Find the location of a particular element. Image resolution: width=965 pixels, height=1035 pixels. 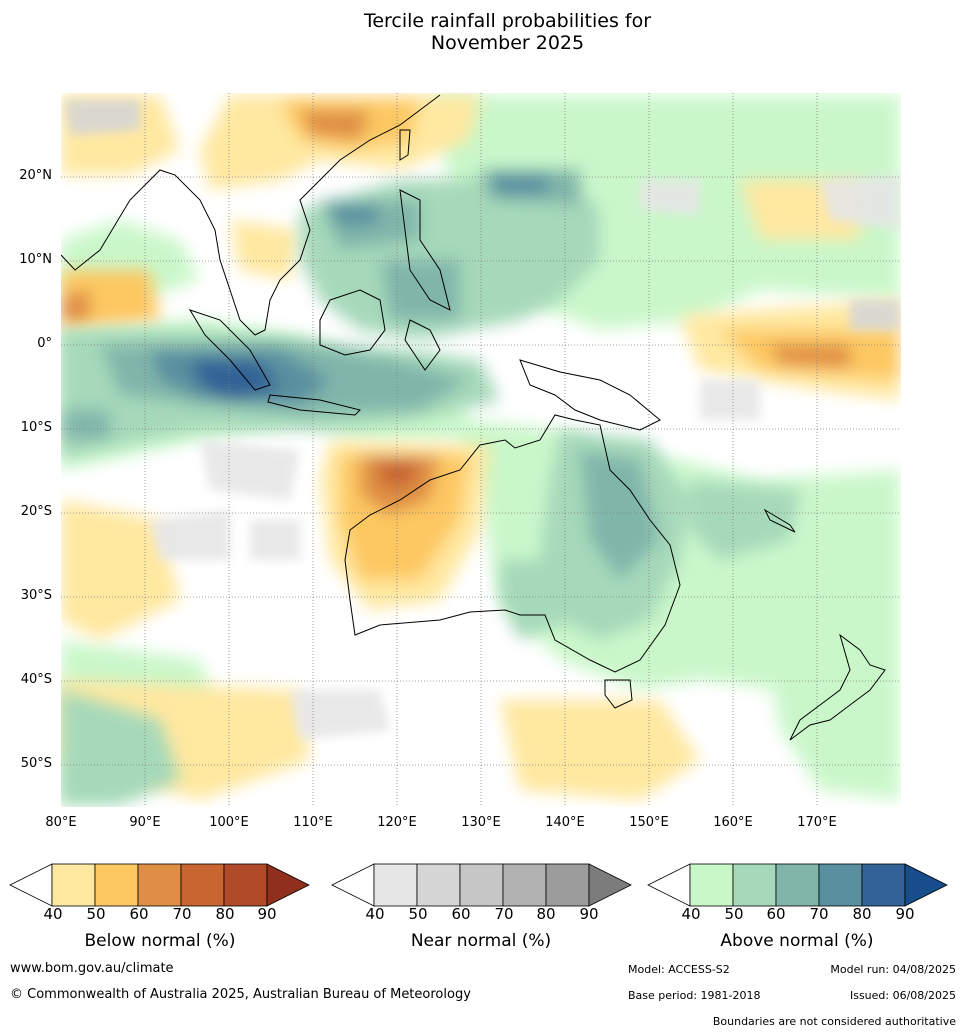

below-tick-70: 70 is located at coordinates (182, 914).